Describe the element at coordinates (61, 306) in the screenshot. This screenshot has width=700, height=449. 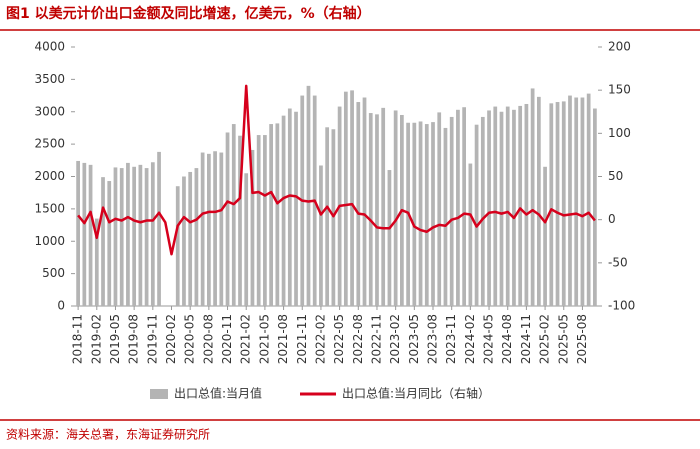
I see `y-tick-label: 0` at that location.